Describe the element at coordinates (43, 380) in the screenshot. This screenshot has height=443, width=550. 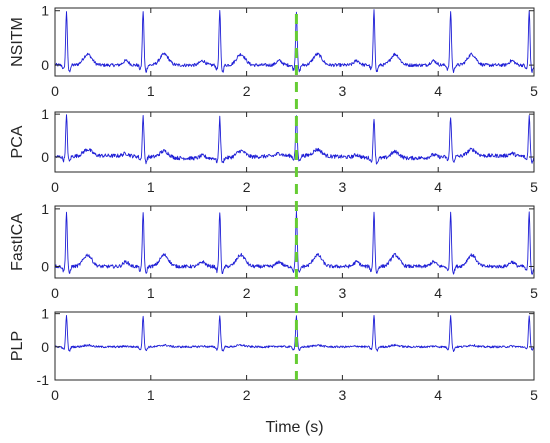
I see `y-tick-label: -1` at that location.